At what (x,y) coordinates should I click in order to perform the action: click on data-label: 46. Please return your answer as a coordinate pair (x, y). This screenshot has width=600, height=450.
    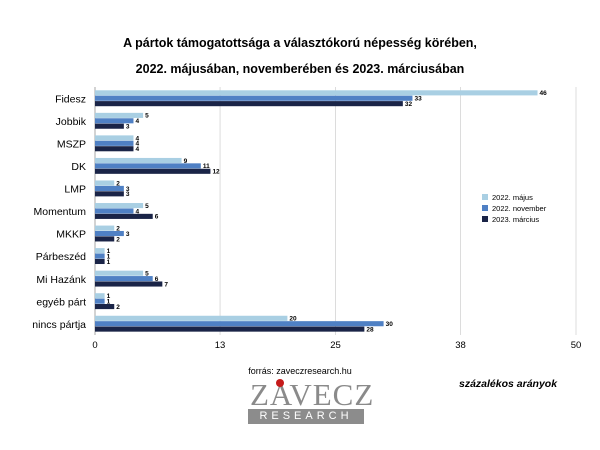
    Looking at the image, I should click on (544, 93).